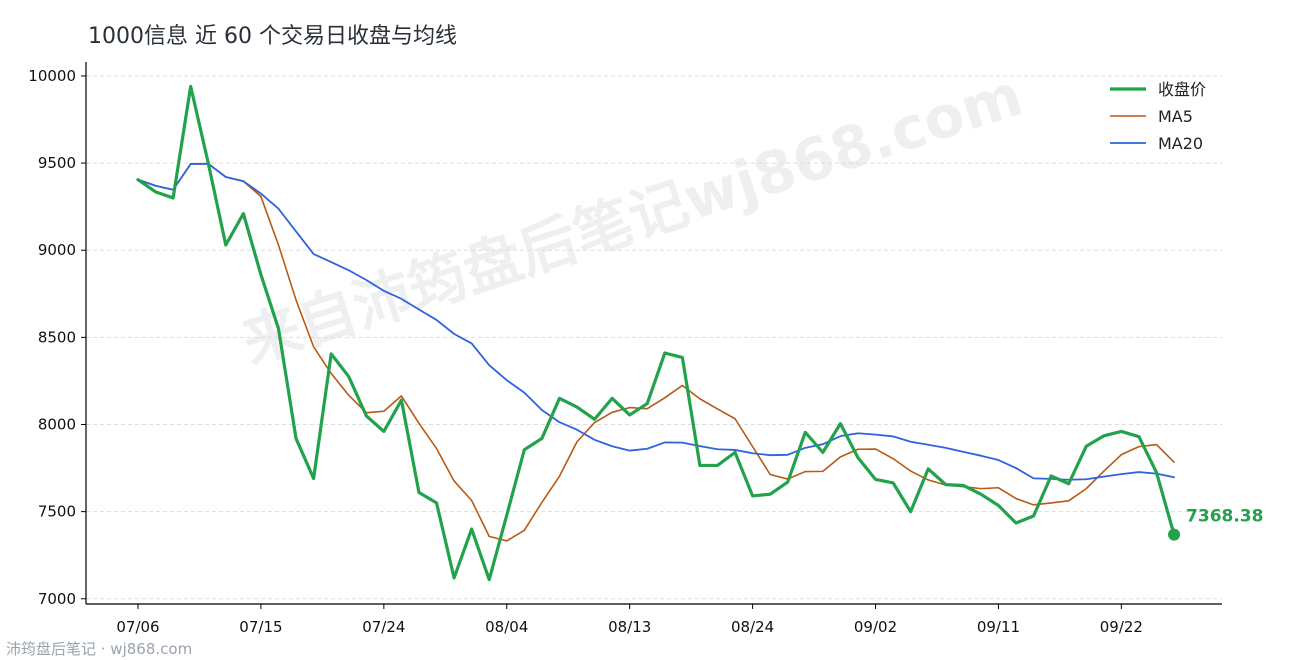 The image size is (1290, 660). Describe the element at coordinates (57, 424) in the screenshot. I see `y-tick-label: 8000` at that location.